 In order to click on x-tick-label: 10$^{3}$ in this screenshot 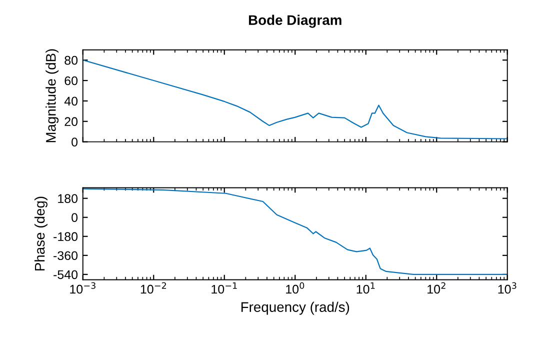, I will do `click(507, 288)`.